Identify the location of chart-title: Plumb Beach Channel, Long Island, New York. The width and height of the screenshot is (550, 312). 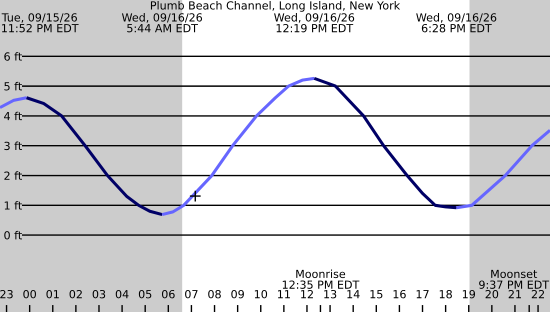
(275, 6).